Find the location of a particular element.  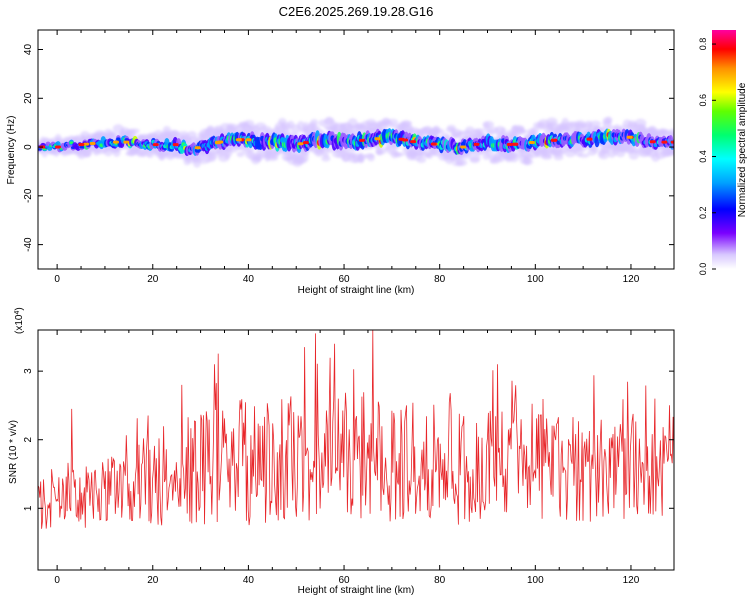

spectrogram-xtick-label: 120 is located at coordinates (631, 279).